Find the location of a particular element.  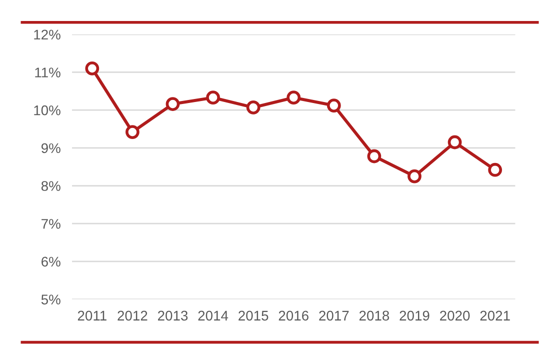

x-tick-label: 2018 is located at coordinates (374, 315).